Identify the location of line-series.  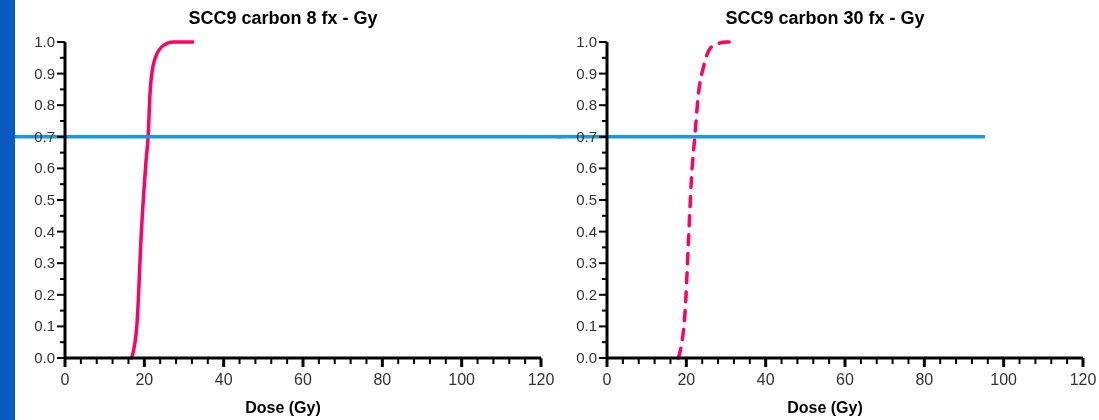
(162, 200).